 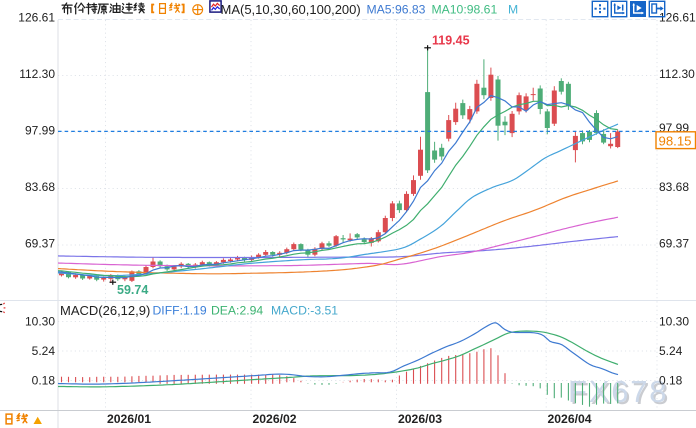 I want to click on svg-text: MACD:-3.51, so click(x=304, y=311).